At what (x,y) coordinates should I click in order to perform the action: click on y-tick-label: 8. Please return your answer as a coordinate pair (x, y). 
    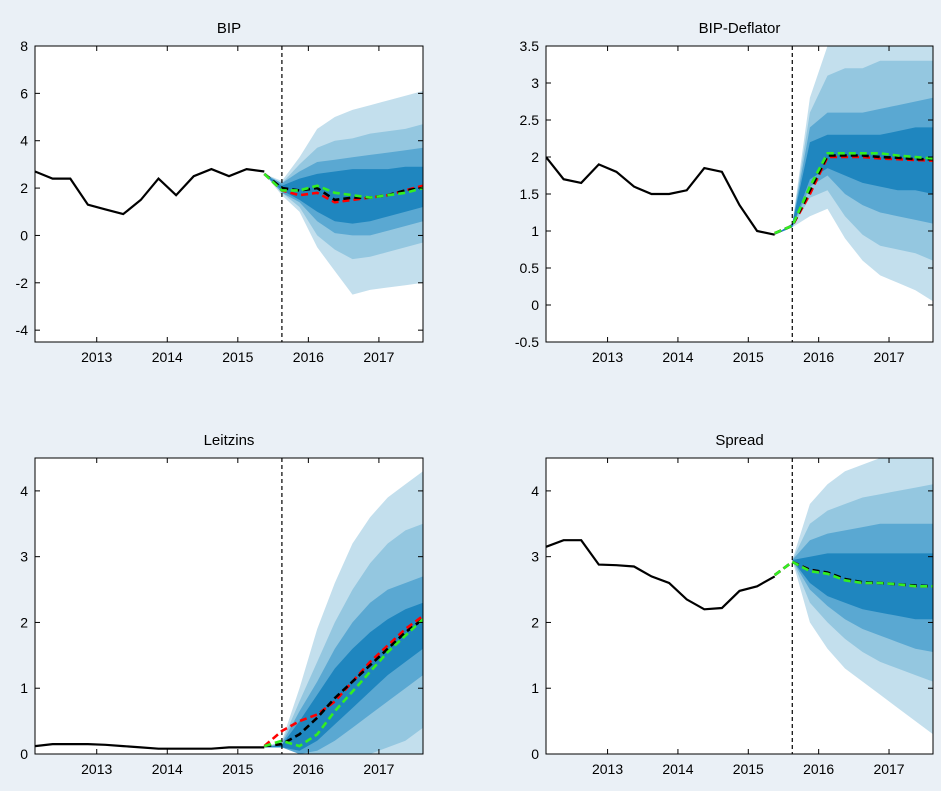
    Looking at the image, I should click on (24, 46).